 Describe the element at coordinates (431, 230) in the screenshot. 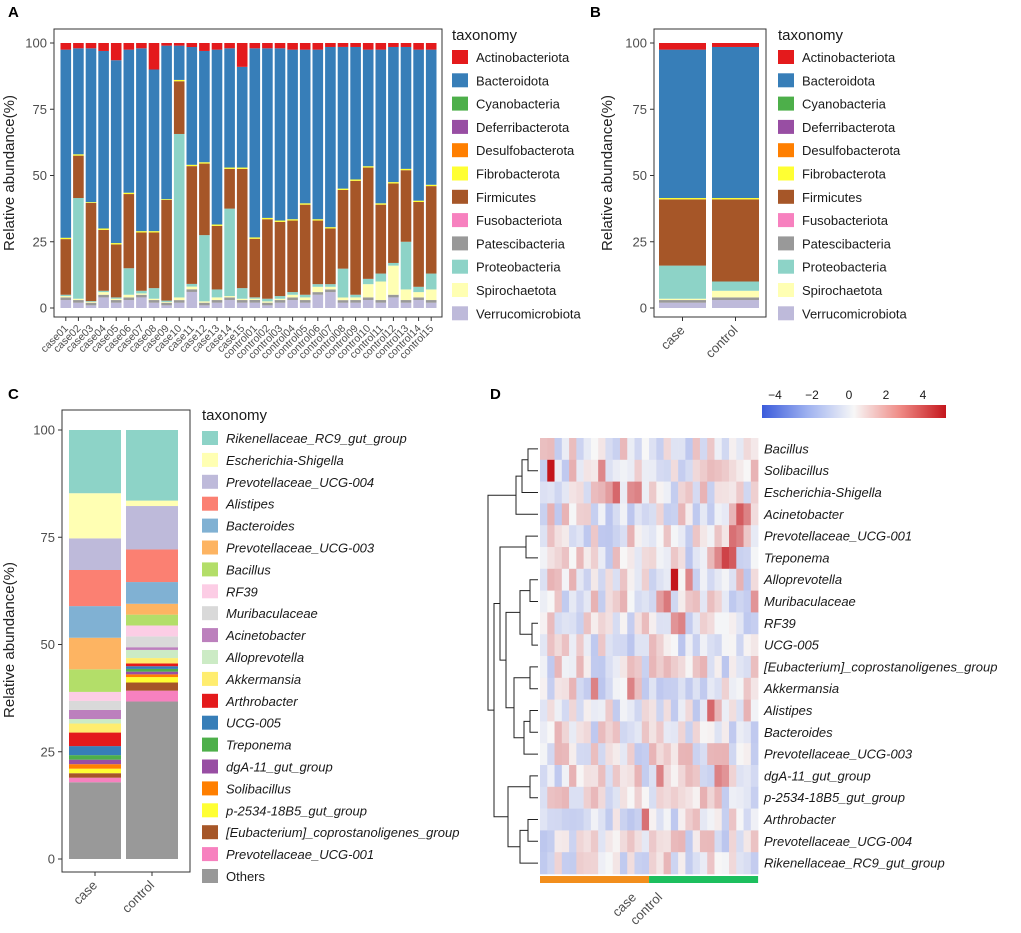

I see `bar-segment-control15-Firmicutes` at that location.